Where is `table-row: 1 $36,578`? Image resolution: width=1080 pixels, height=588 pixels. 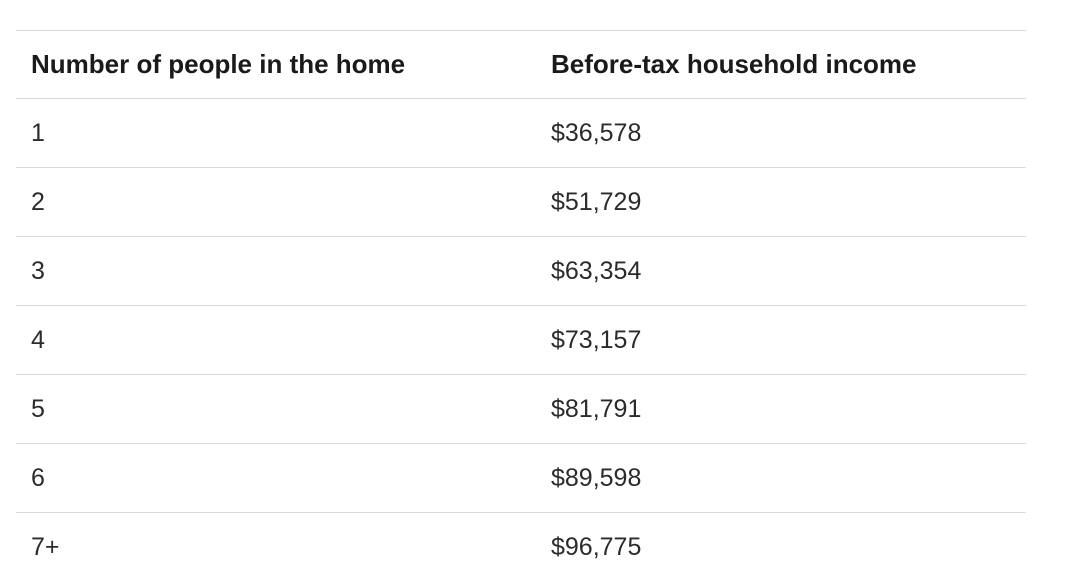 table-row: 1 $36,578 is located at coordinates (521, 133).